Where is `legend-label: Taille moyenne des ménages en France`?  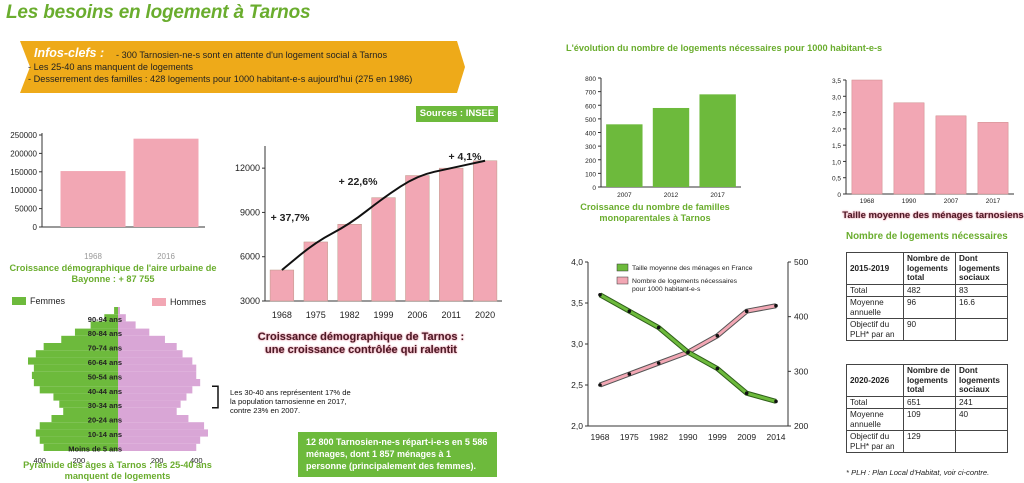 legend-label: Taille moyenne des ménages en France is located at coordinates (692, 268).